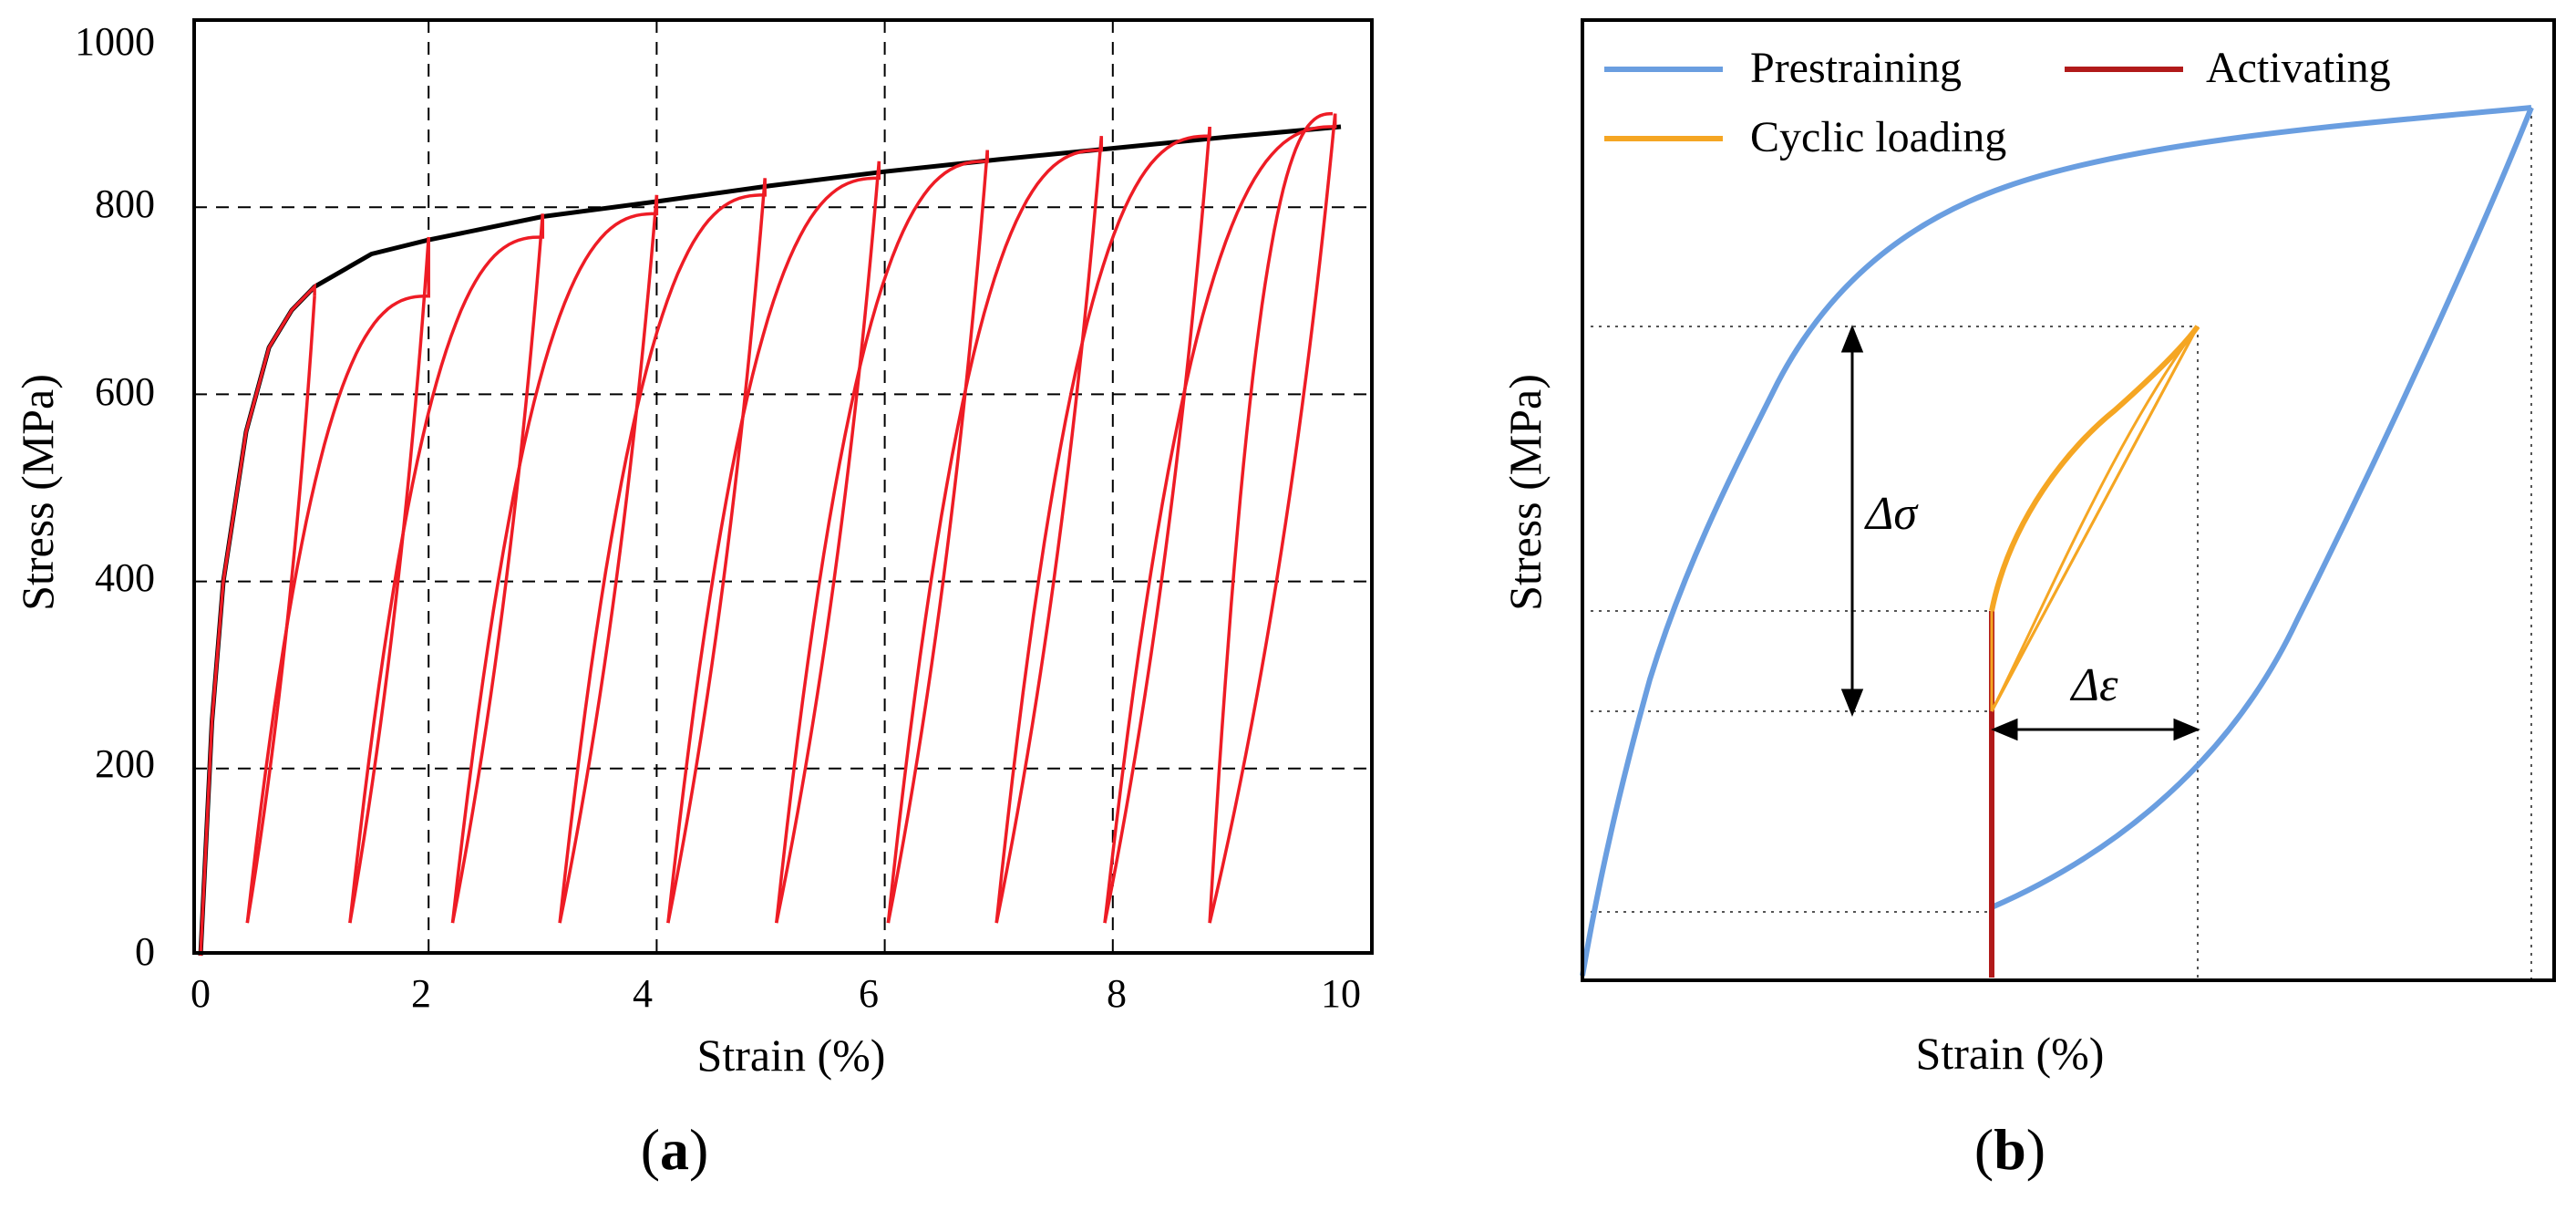 Image resolution: width=2576 pixels, height=1211 pixels. I want to click on chart-a-x-axis-title: Strain (%), so click(791, 1055).